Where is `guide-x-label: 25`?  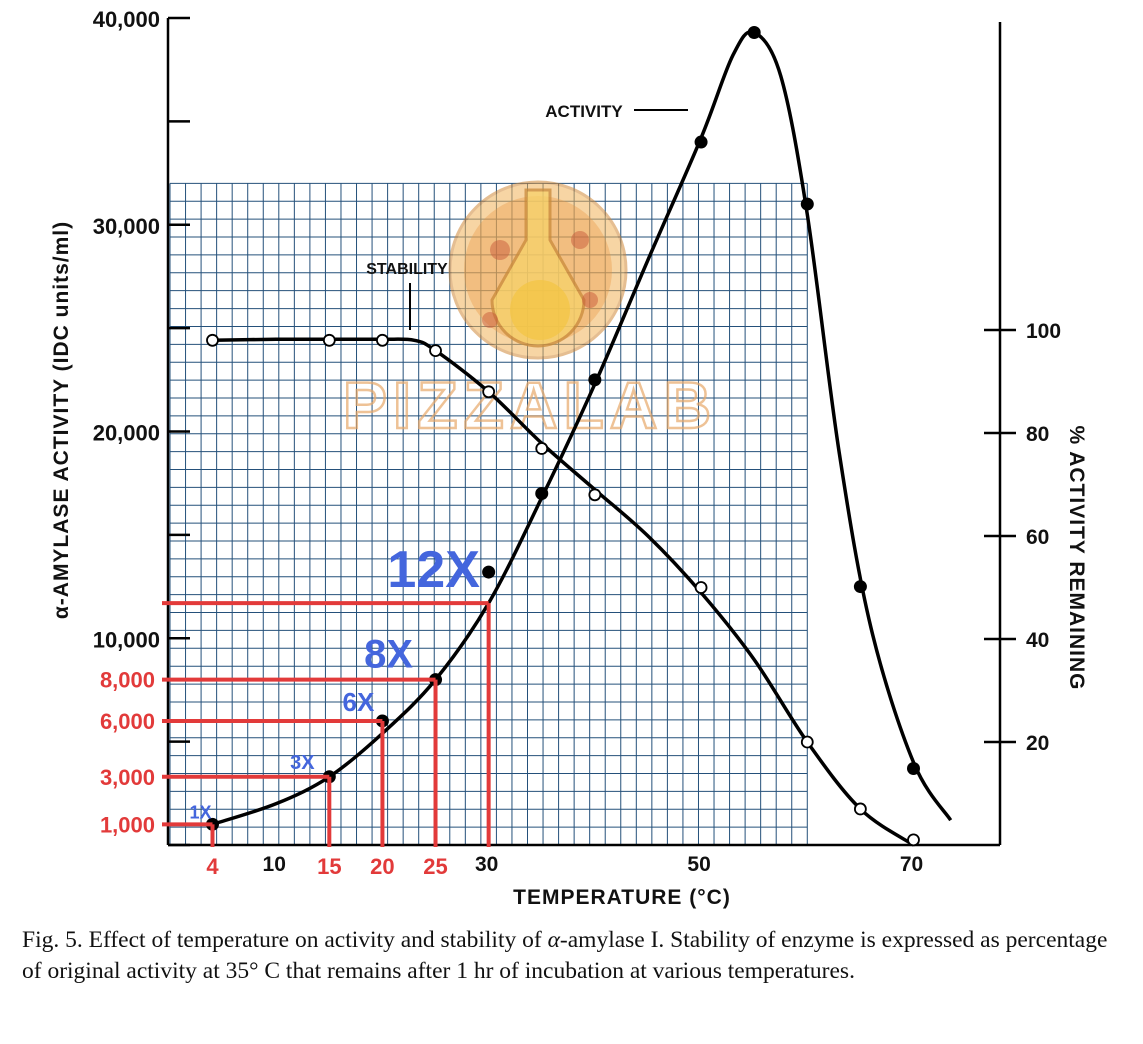
guide-x-label: 25 is located at coordinates (435, 866).